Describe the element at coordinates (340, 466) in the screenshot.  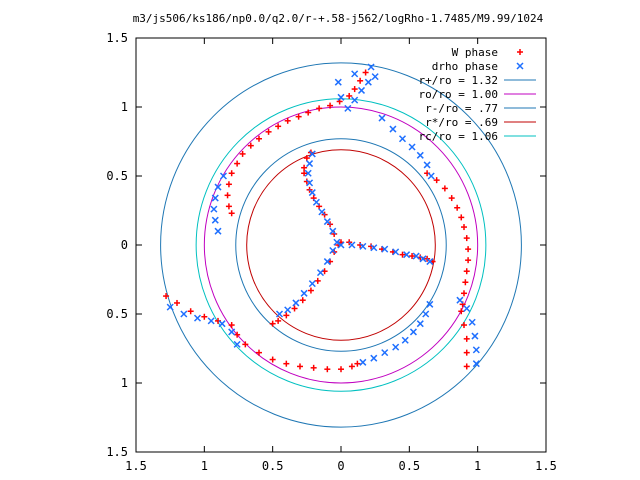
I see `x-tick-label: 0` at that location.